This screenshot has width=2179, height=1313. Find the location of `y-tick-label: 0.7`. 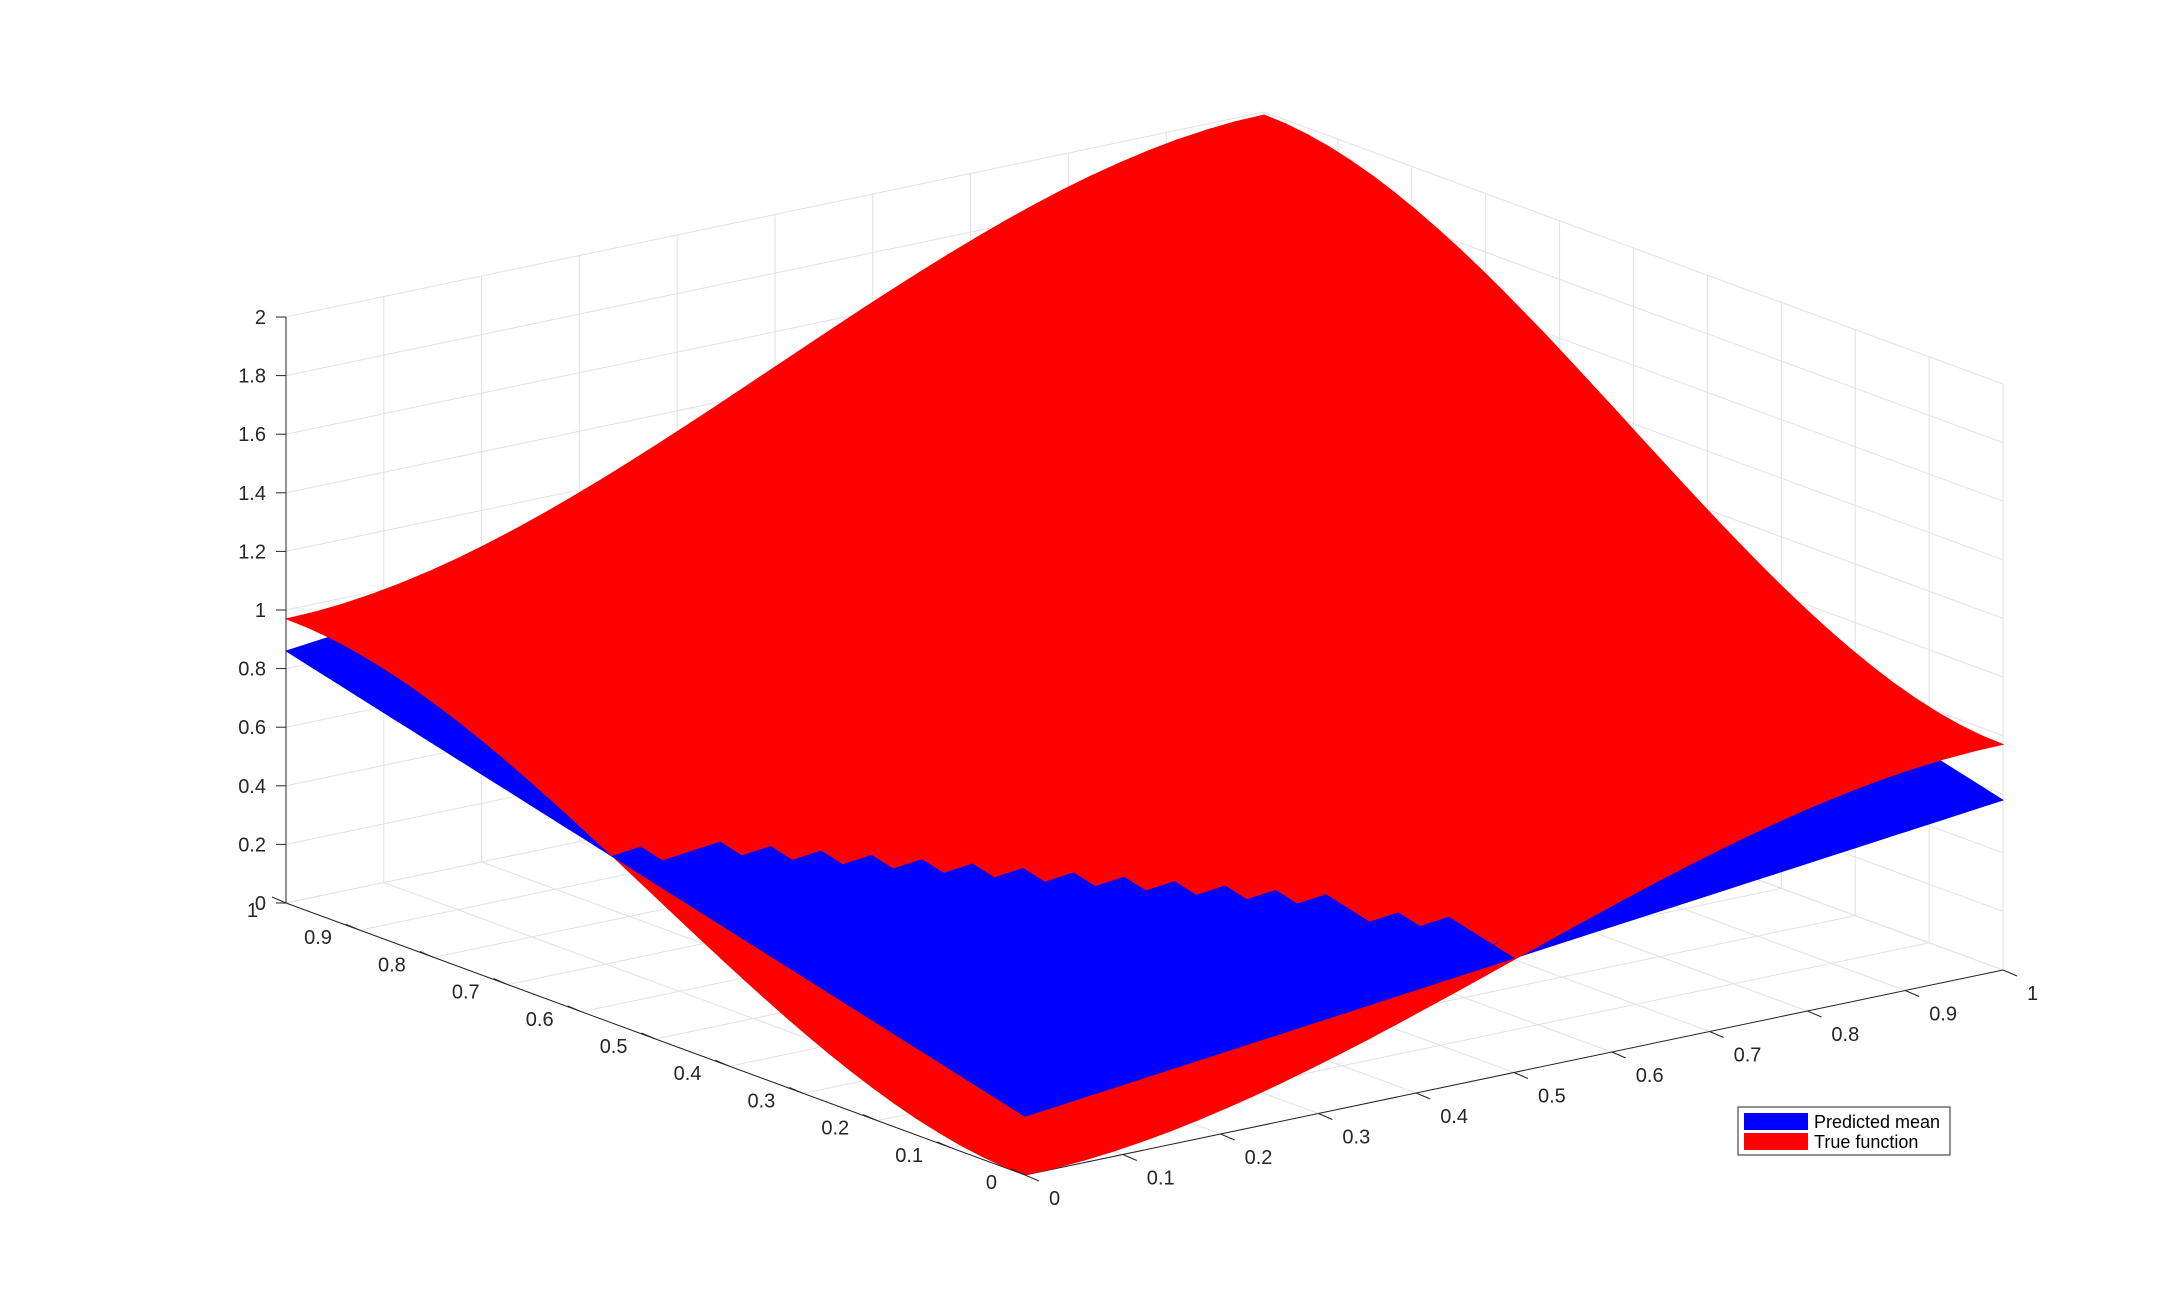

y-tick-label: 0.7 is located at coordinates (466, 993).